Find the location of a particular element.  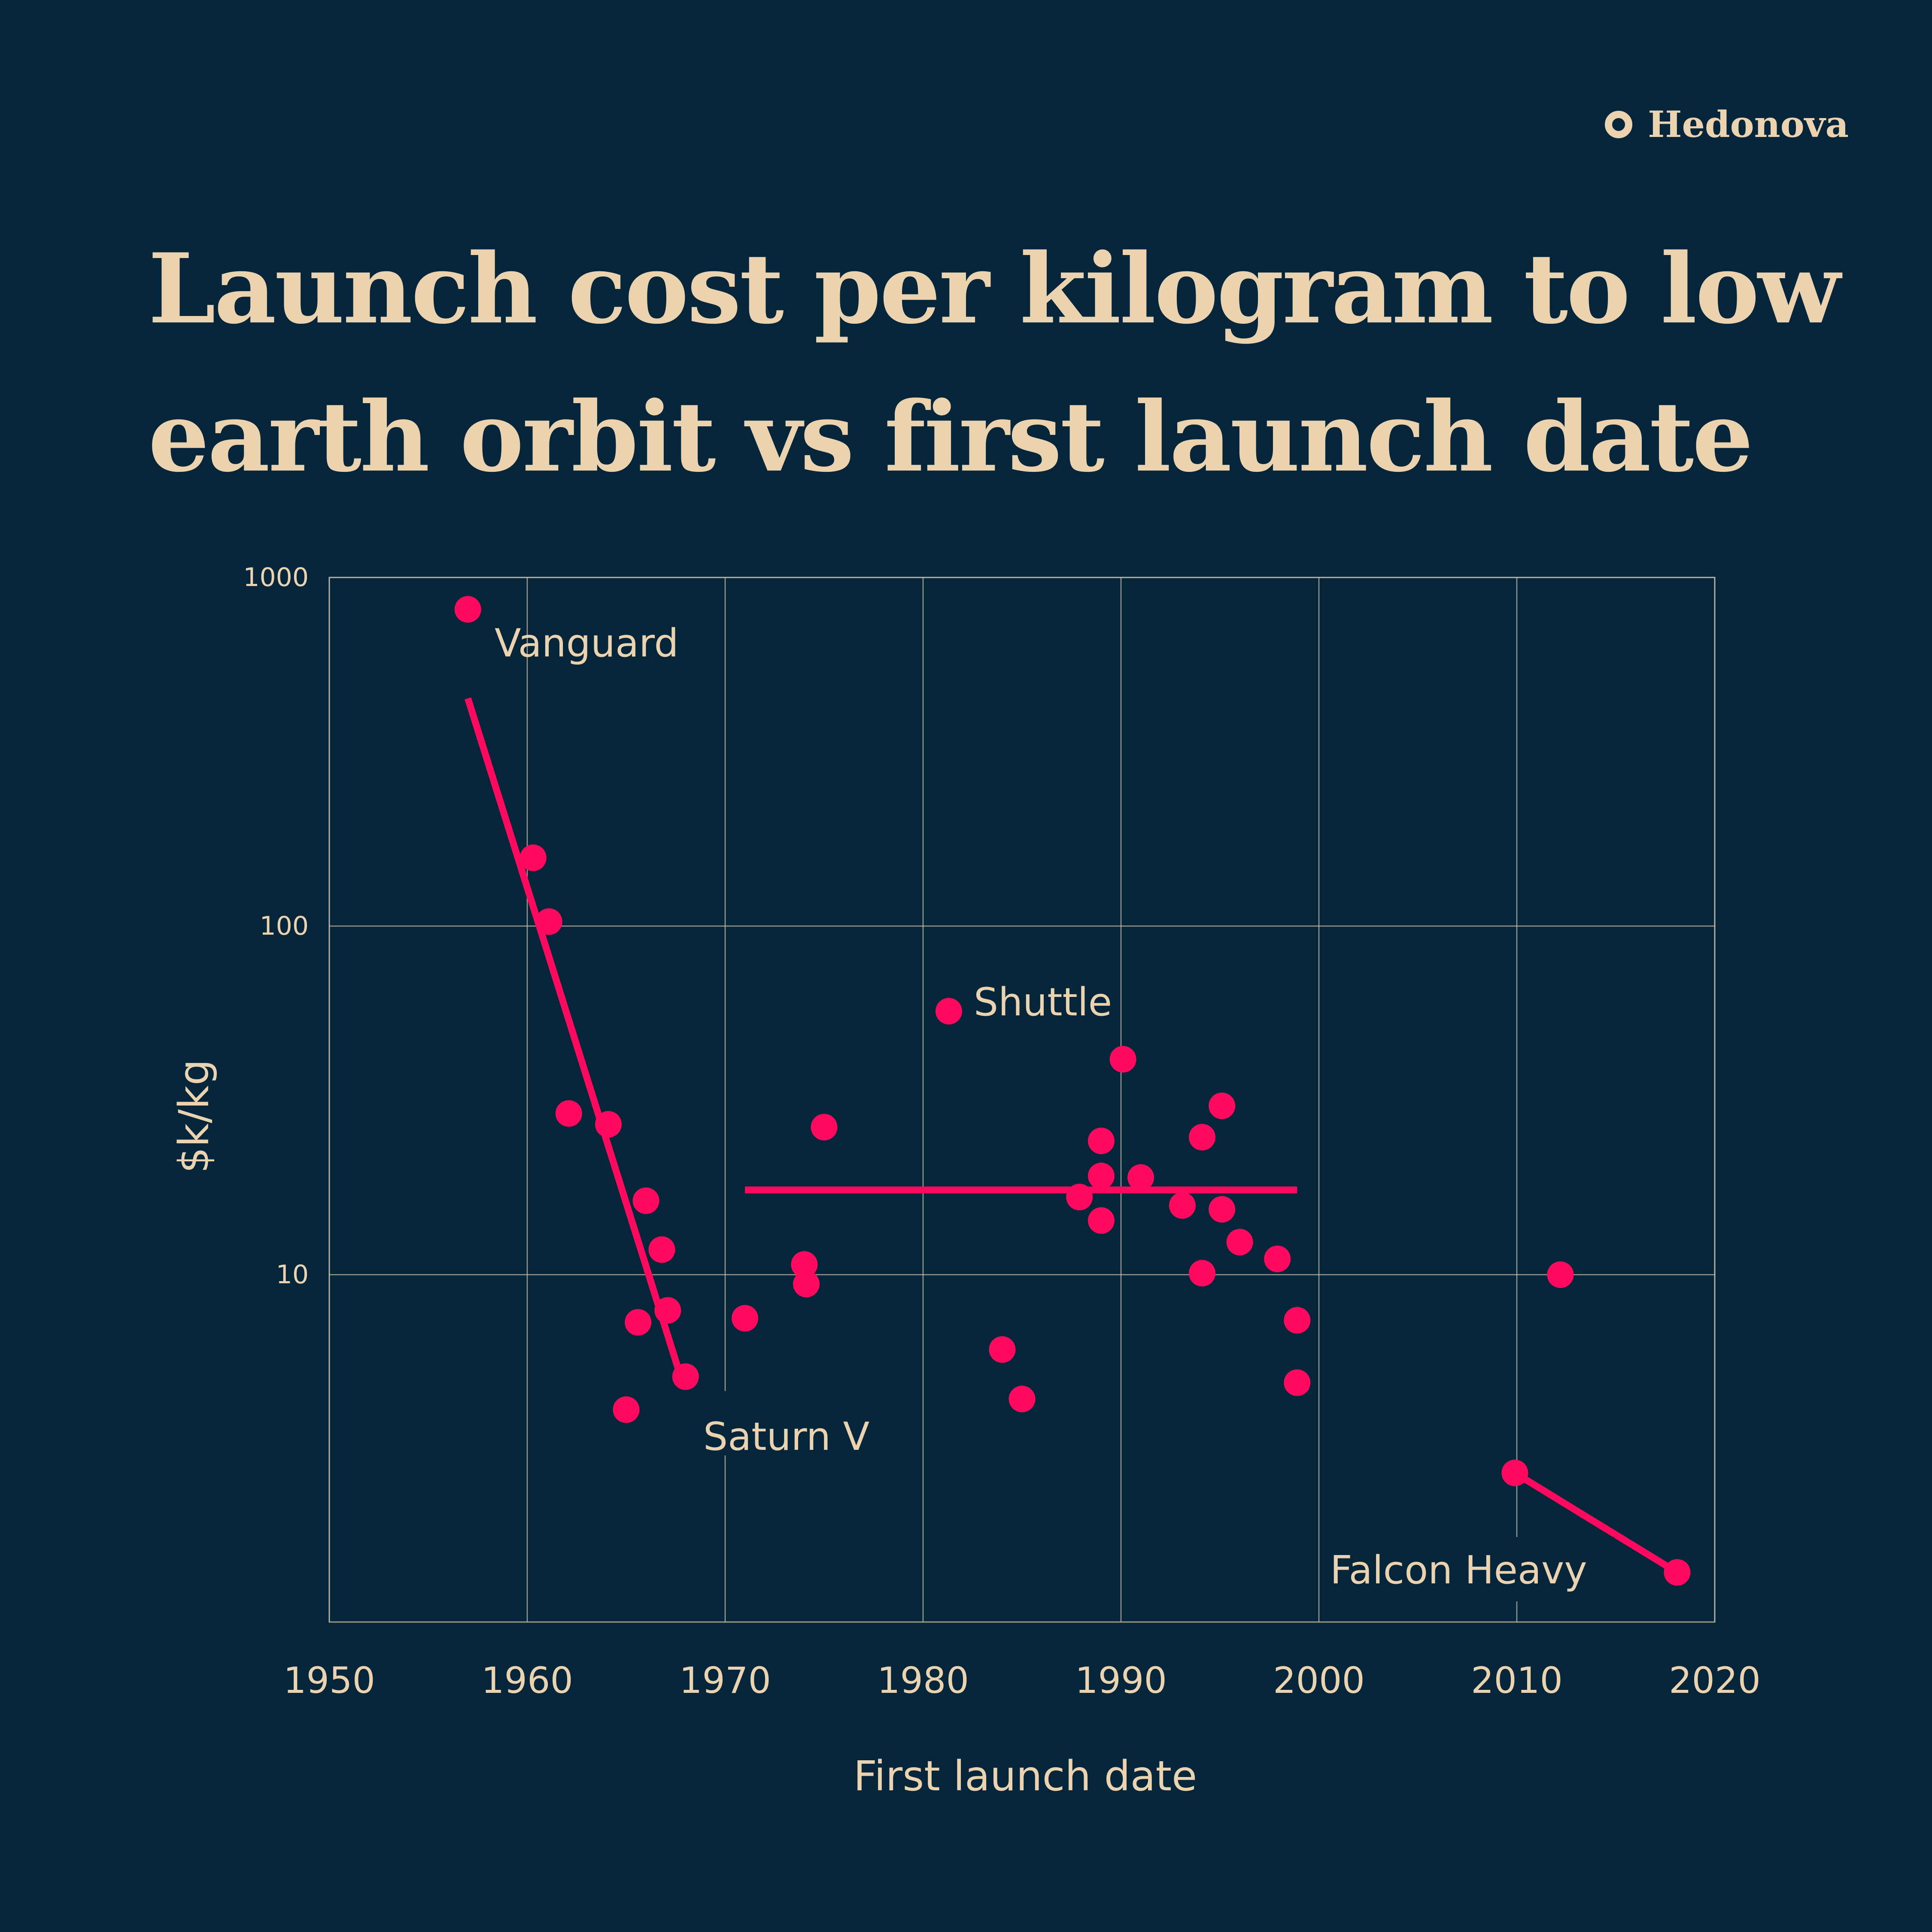

ring-logo-icon is located at coordinates (1619, 124).